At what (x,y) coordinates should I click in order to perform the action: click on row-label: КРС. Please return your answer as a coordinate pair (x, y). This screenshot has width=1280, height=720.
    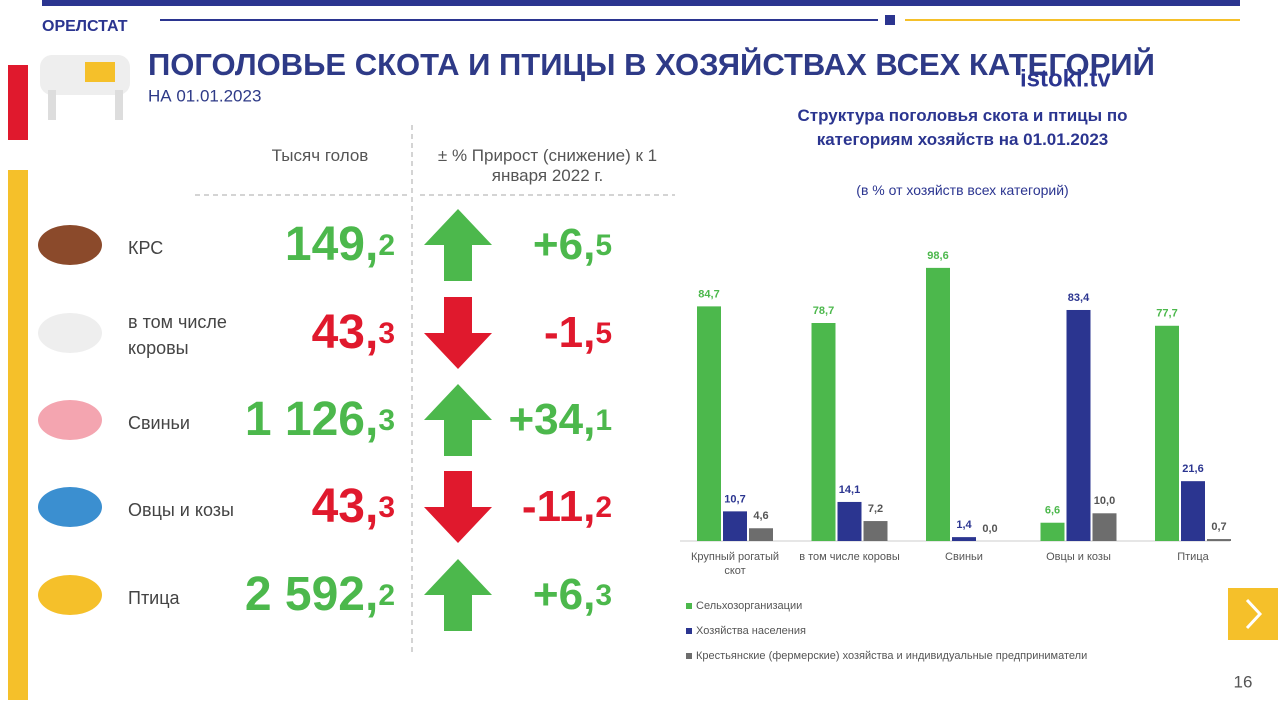
    Looking at the image, I should click on (146, 248).